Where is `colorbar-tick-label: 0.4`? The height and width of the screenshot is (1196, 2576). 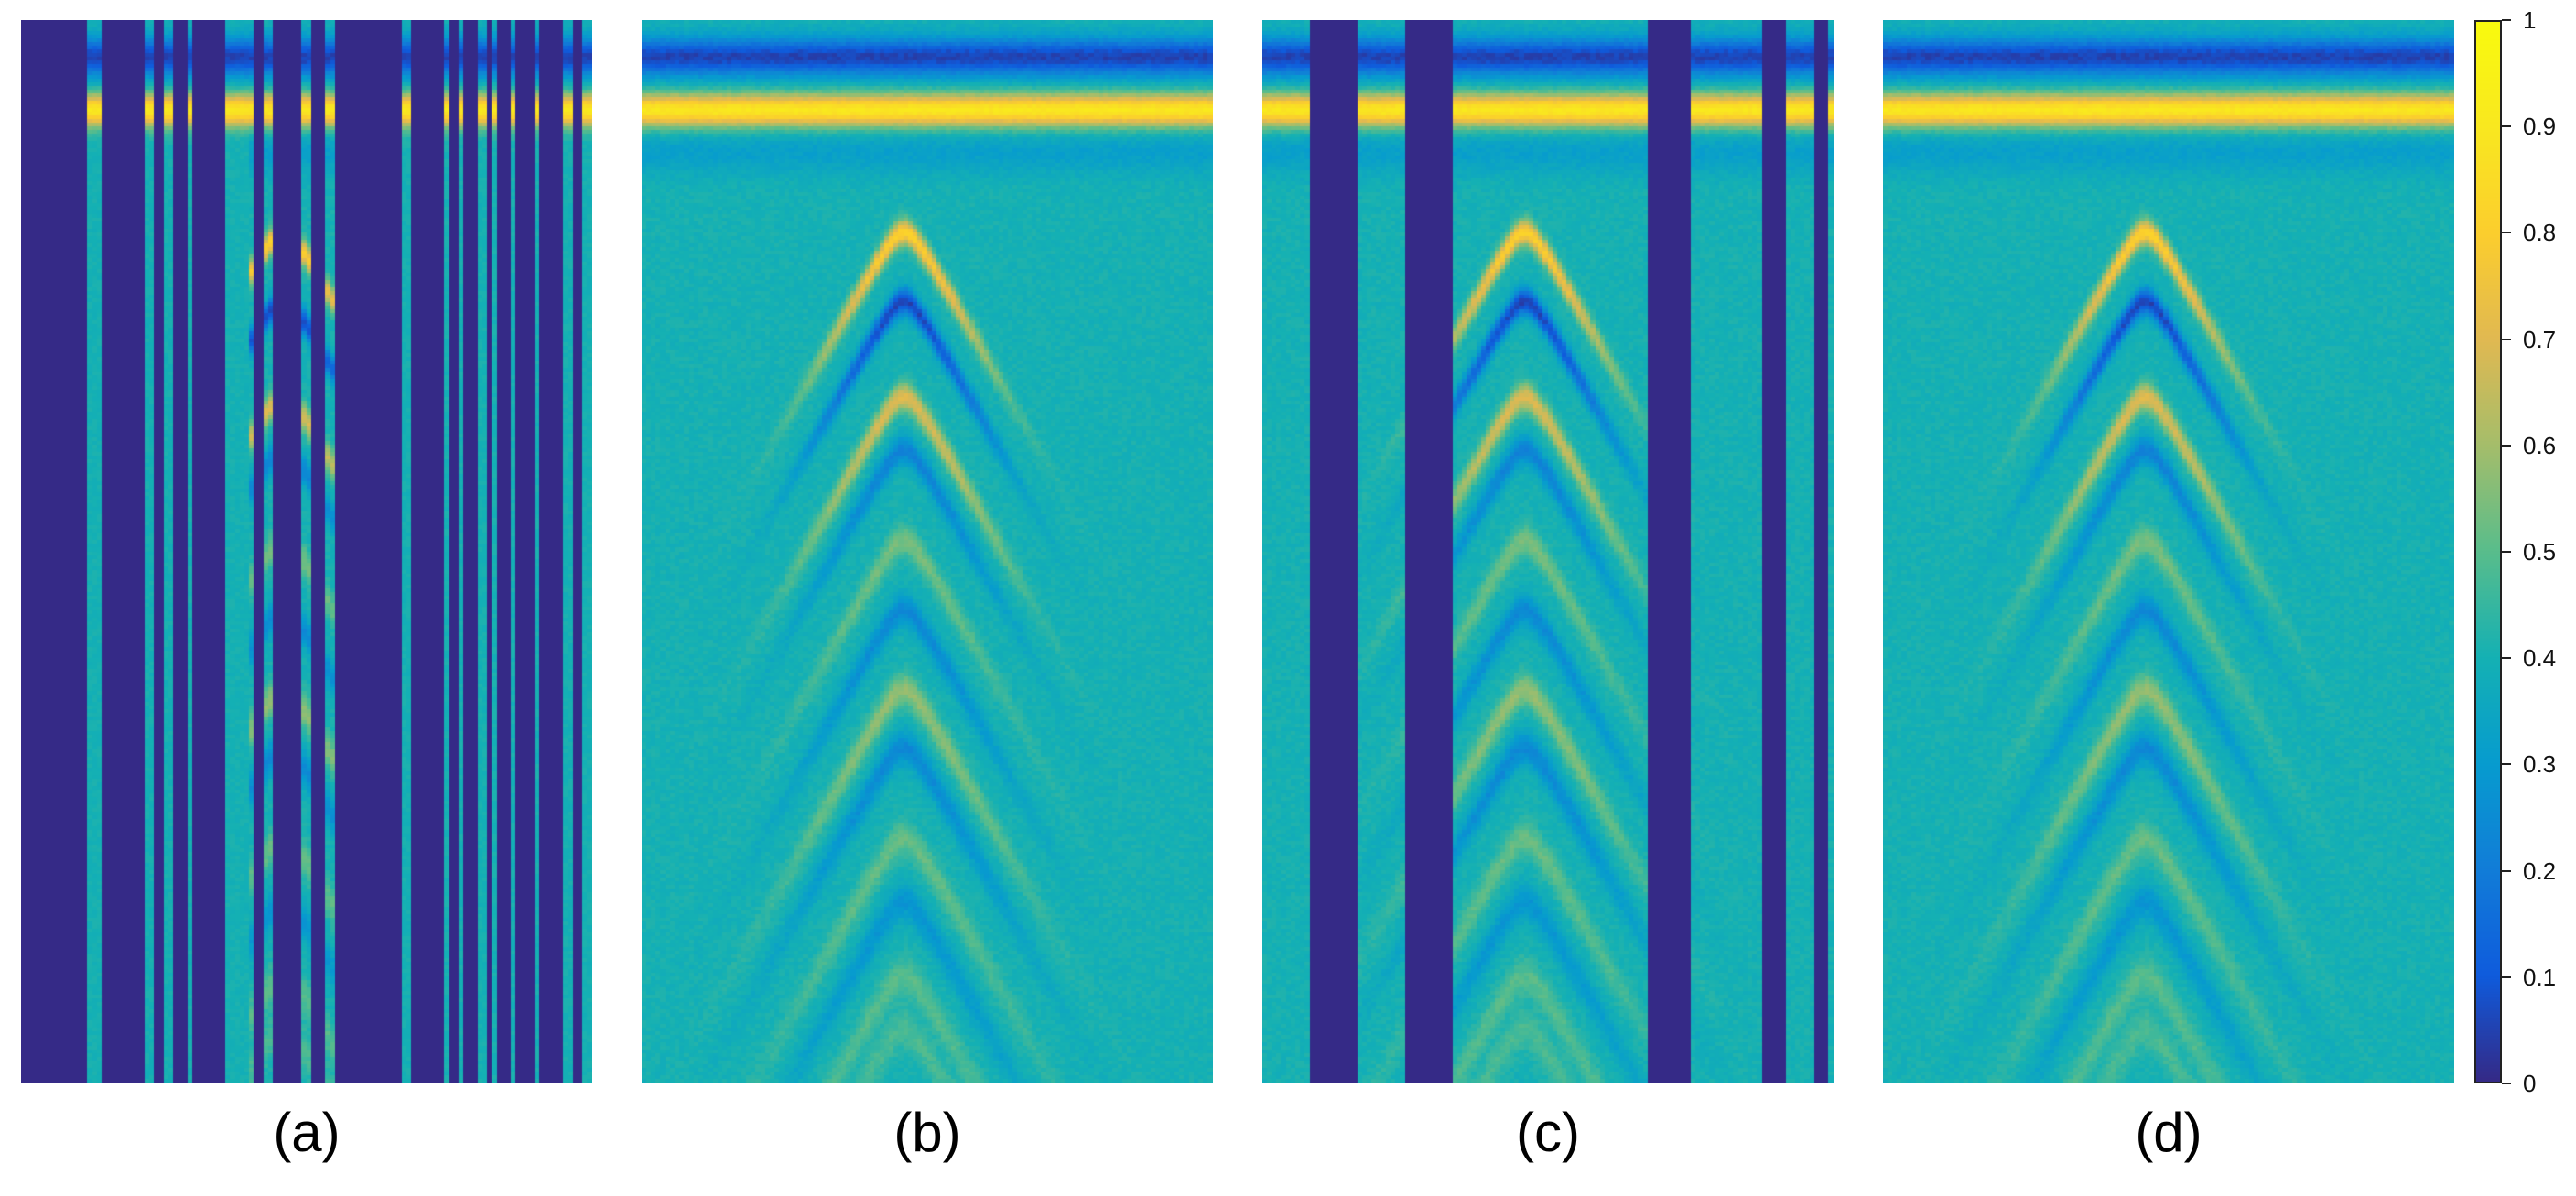
colorbar-tick-label: 0.4 is located at coordinates (2540, 658).